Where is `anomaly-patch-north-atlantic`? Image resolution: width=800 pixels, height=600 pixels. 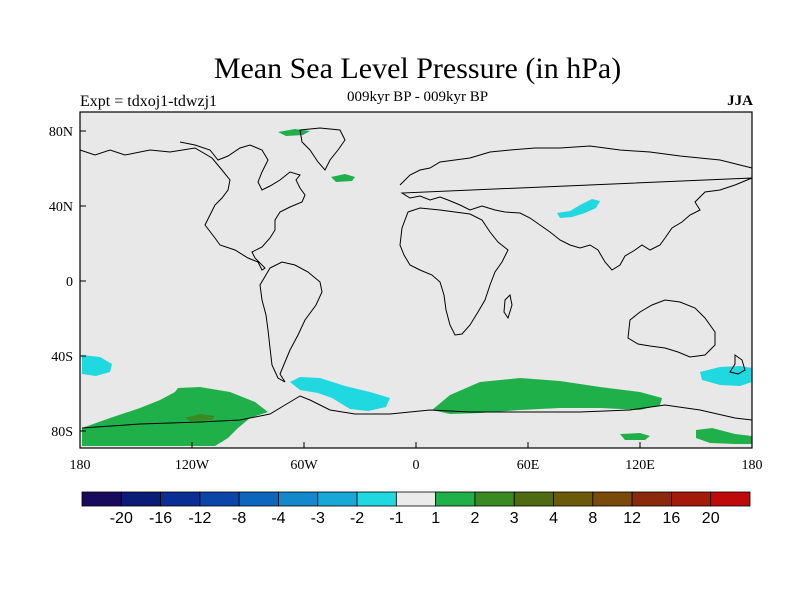 anomaly-patch-north-atlantic is located at coordinates (343, 178).